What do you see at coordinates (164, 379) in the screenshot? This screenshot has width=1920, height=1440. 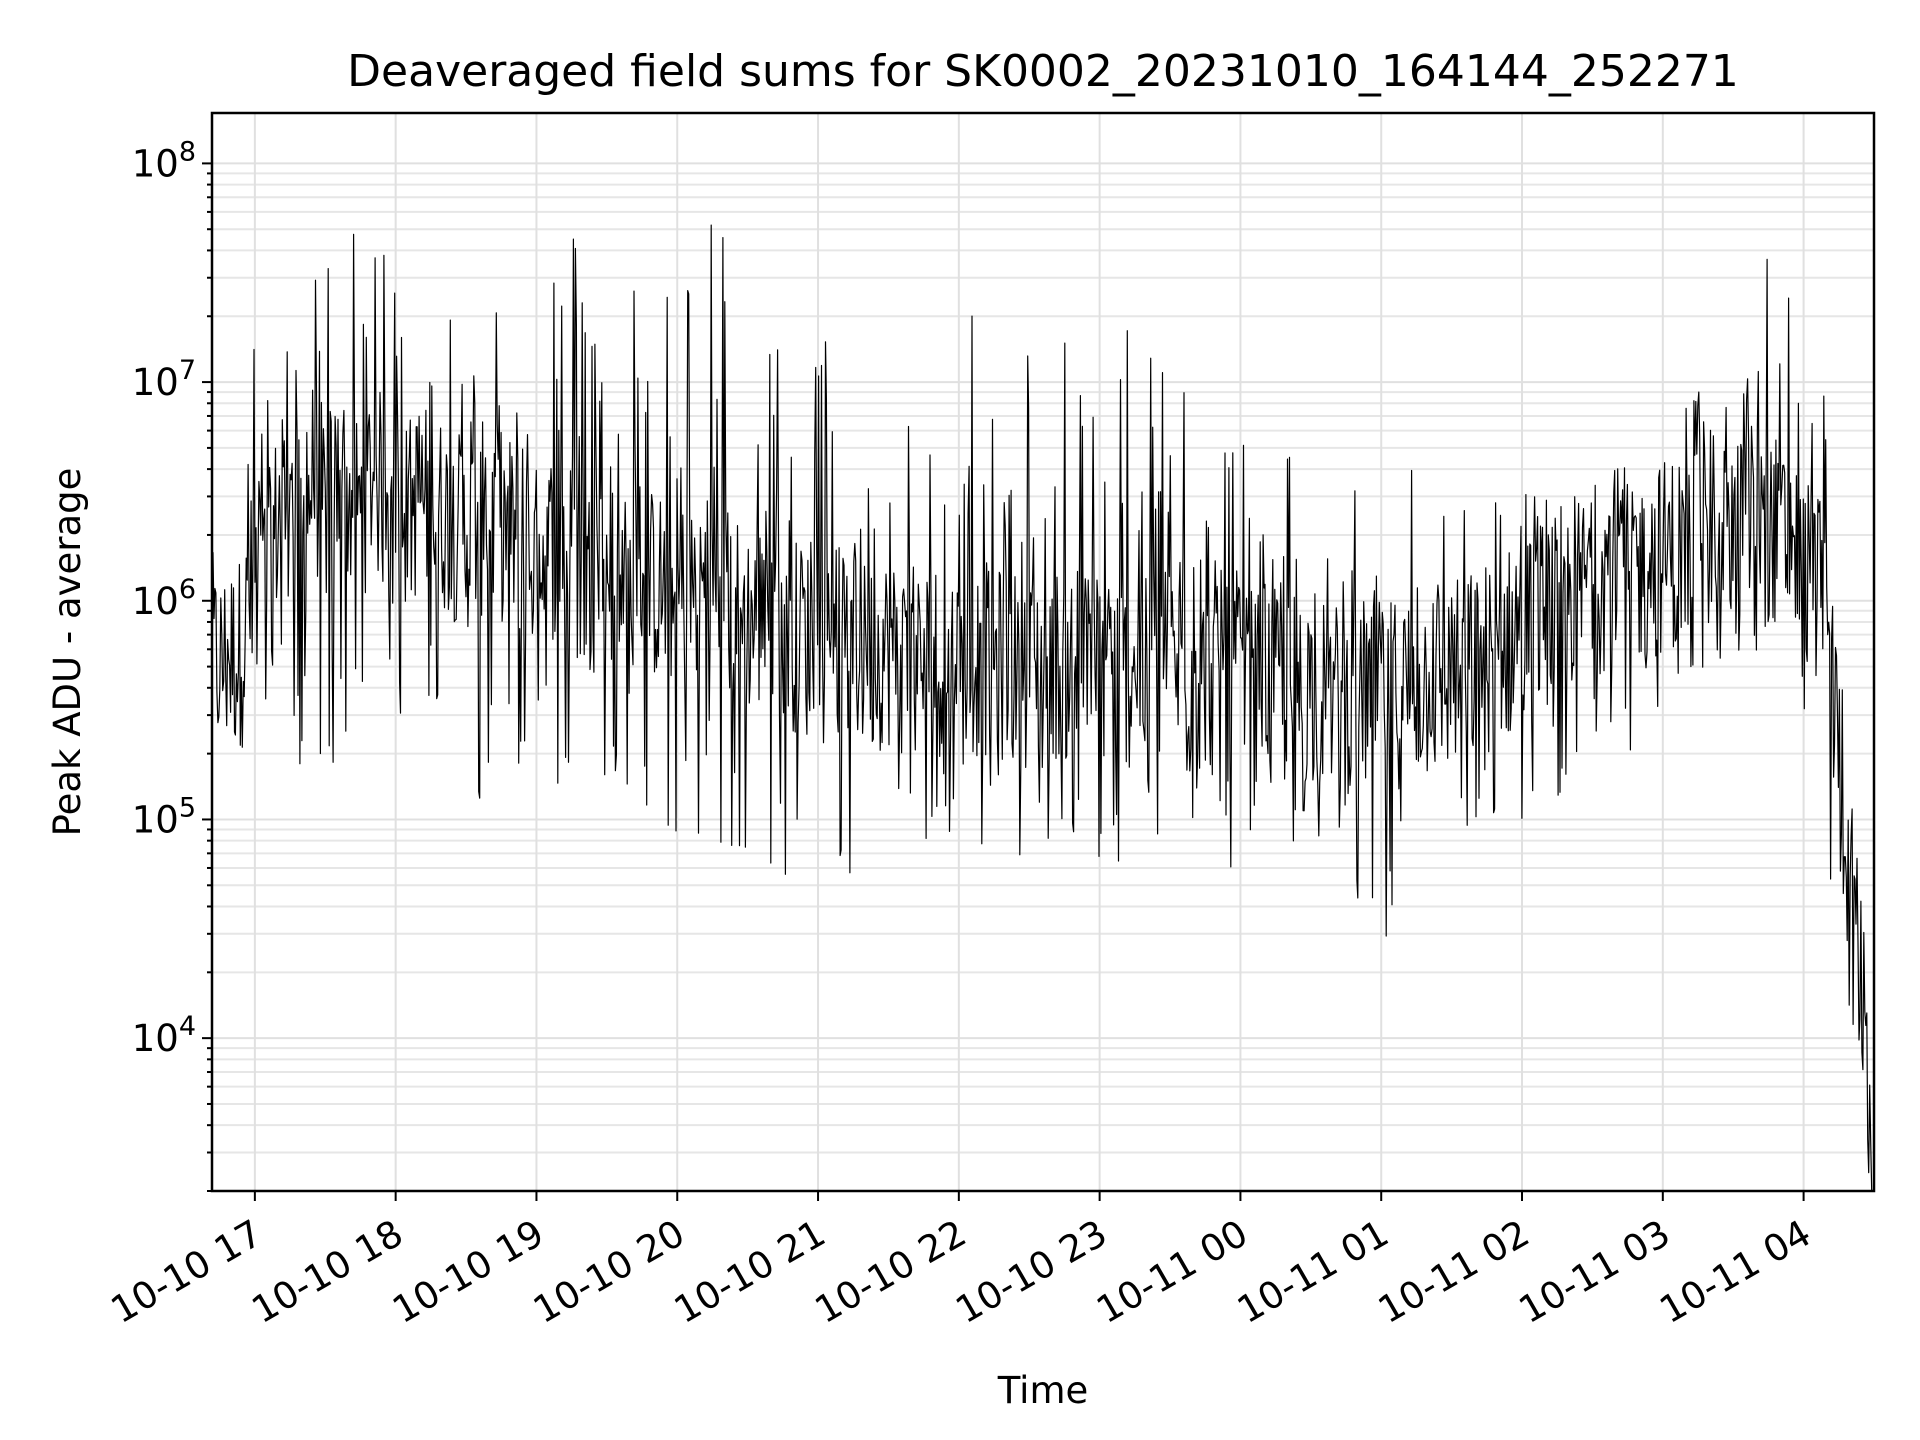 I see `y-tick-label: 10⁷` at bounding box center [164, 379].